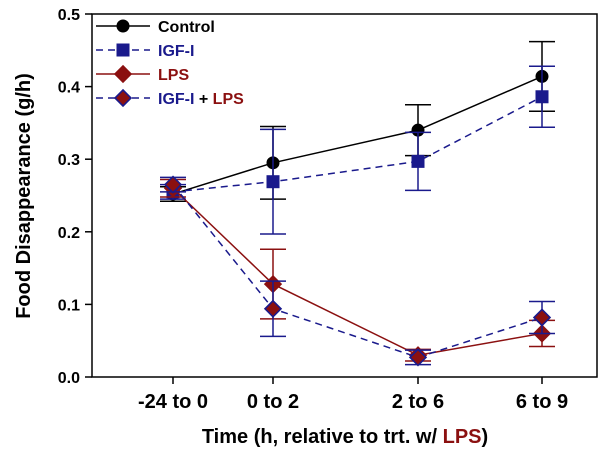 This screenshot has width=608, height=449. What do you see at coordinates (69, 15) in the screenshot?
I see `y-tick-label: 0.5` at bounding box center [69, 15].